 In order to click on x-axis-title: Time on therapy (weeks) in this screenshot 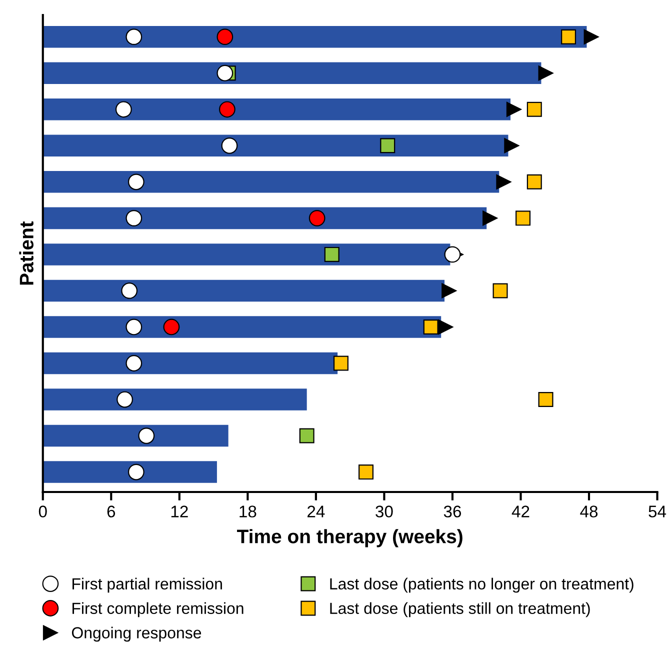, I will do `click(349, 538)`.